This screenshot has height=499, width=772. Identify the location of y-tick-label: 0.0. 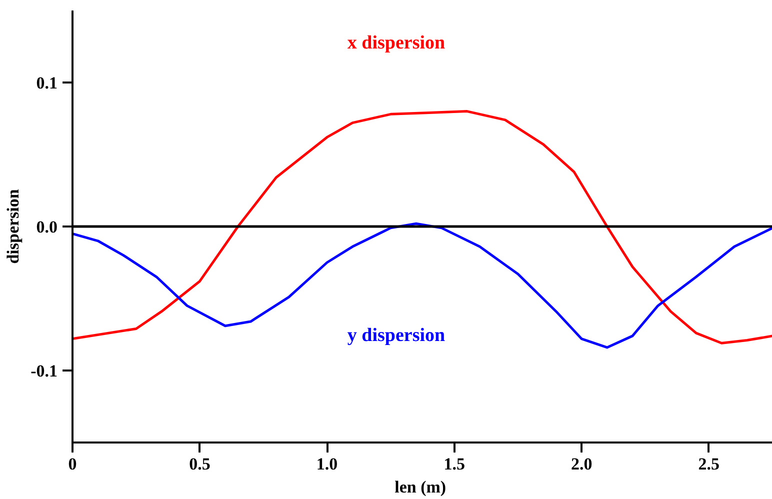
(47, 227).